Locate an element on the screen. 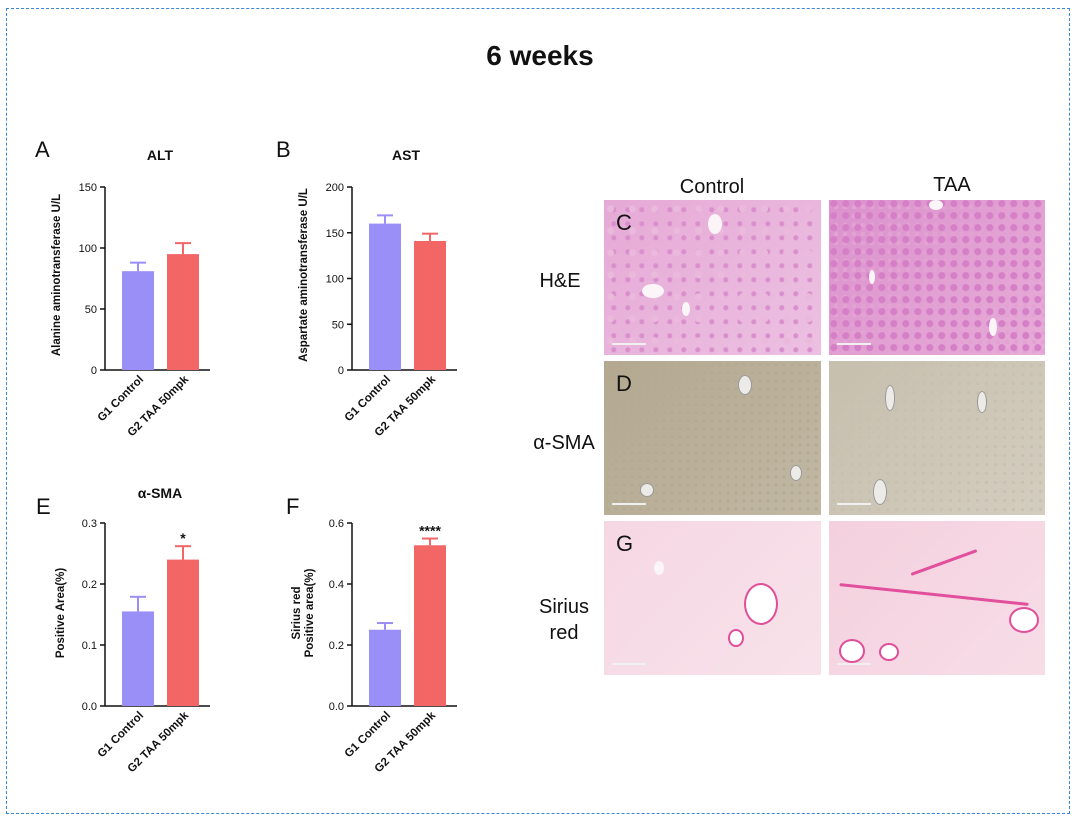 The image size is (1080, 822). y-axis-label: Alanine aminotransferase U/L is located at coordinates (57, 275).